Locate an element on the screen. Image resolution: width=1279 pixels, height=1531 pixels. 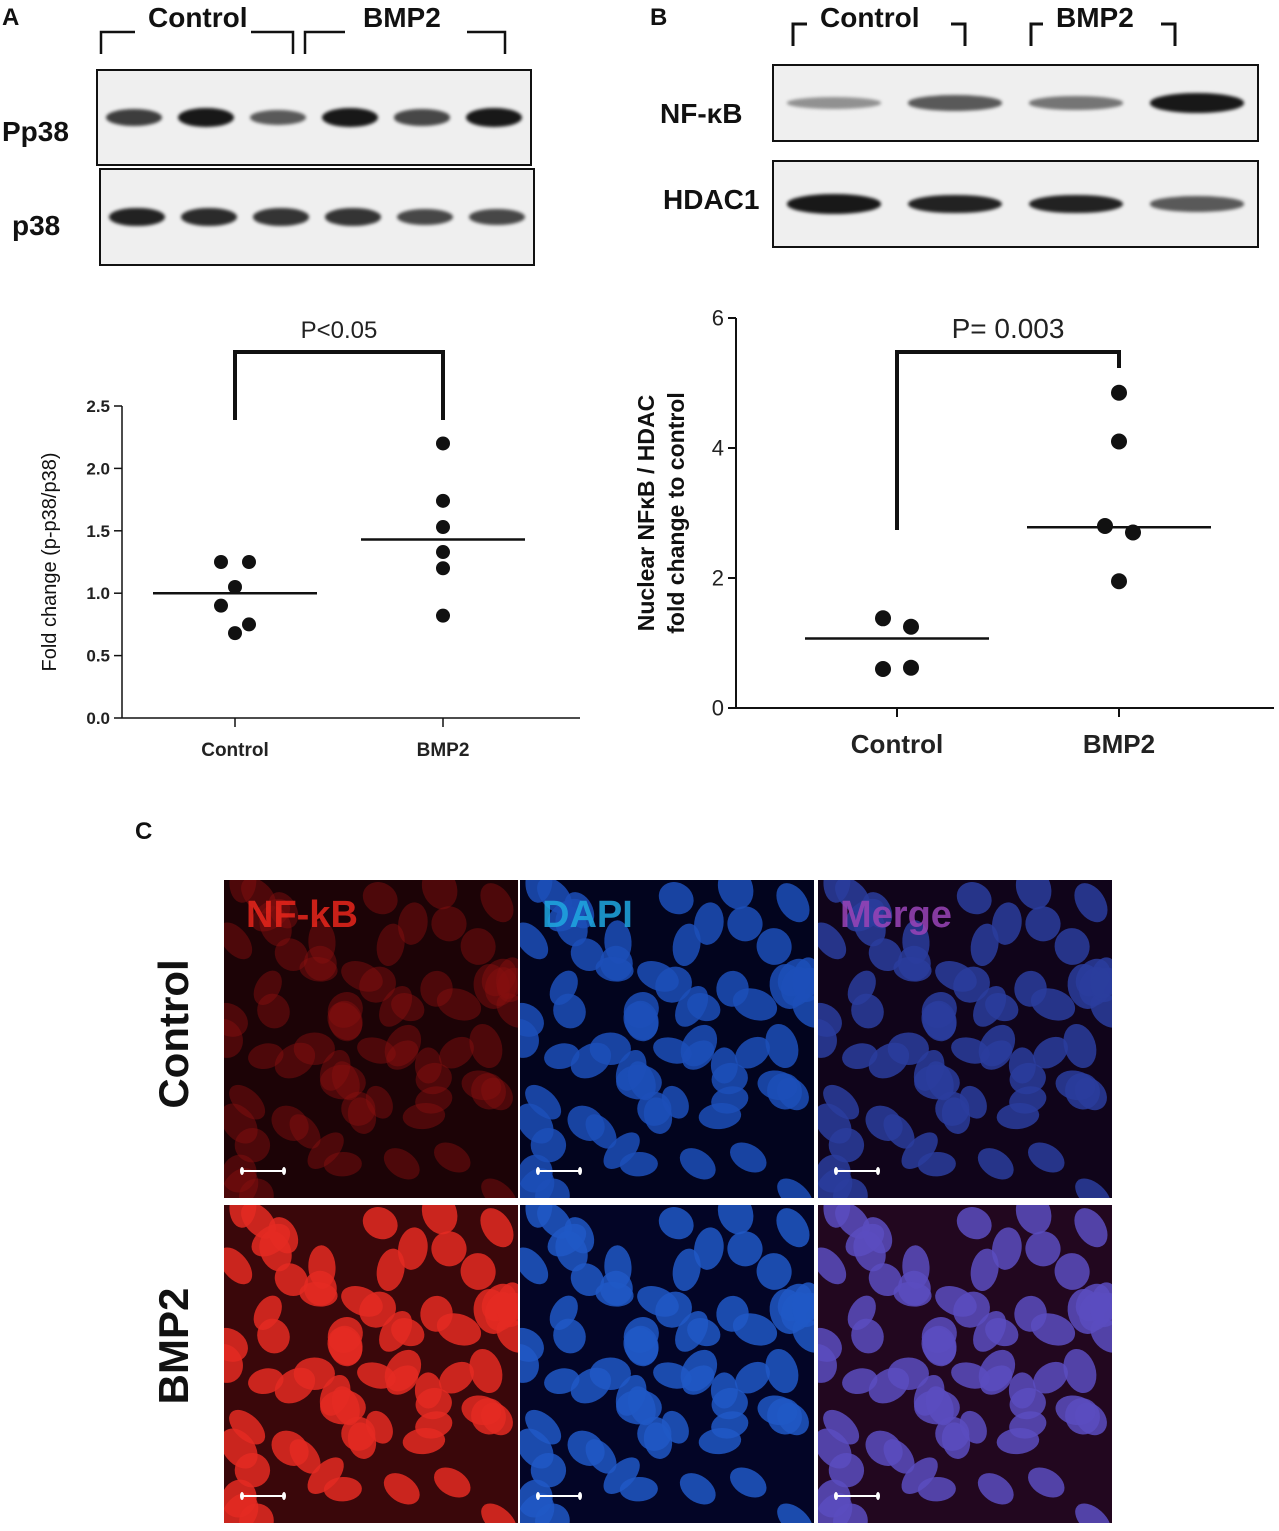
blot-a-row-label: Pp38 is located at coordinates (35, 131).